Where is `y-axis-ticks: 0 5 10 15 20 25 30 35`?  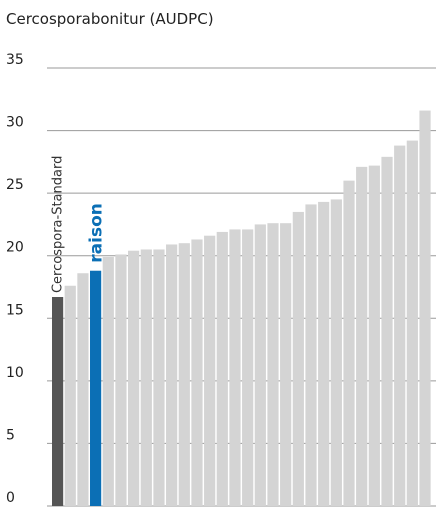
y-axis-ticks: 0 5 10 15 20 25 30 35 is located at coordinates (15, 279).